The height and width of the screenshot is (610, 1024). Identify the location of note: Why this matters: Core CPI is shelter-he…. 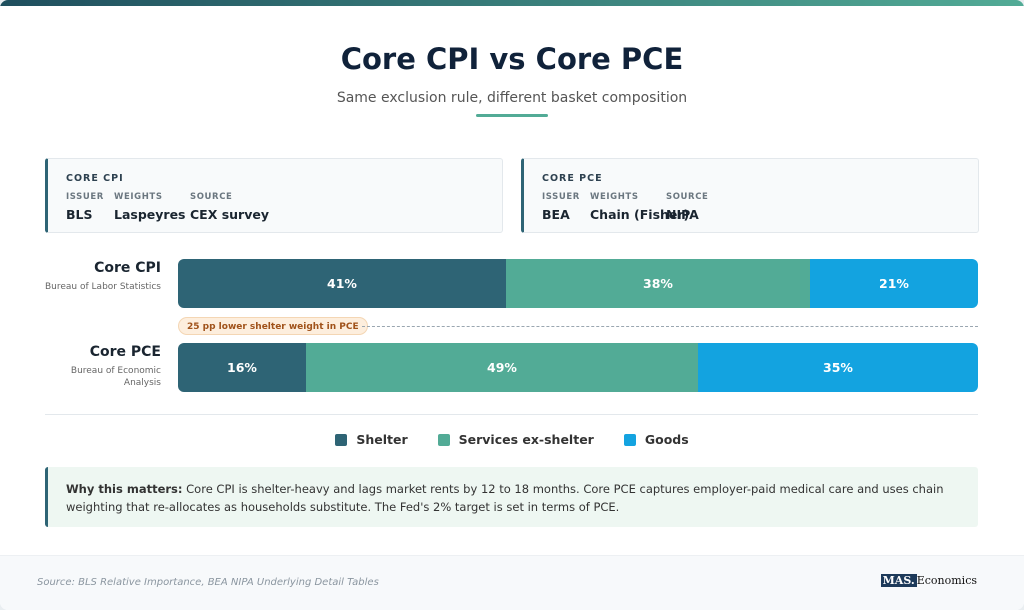
(511, 497).